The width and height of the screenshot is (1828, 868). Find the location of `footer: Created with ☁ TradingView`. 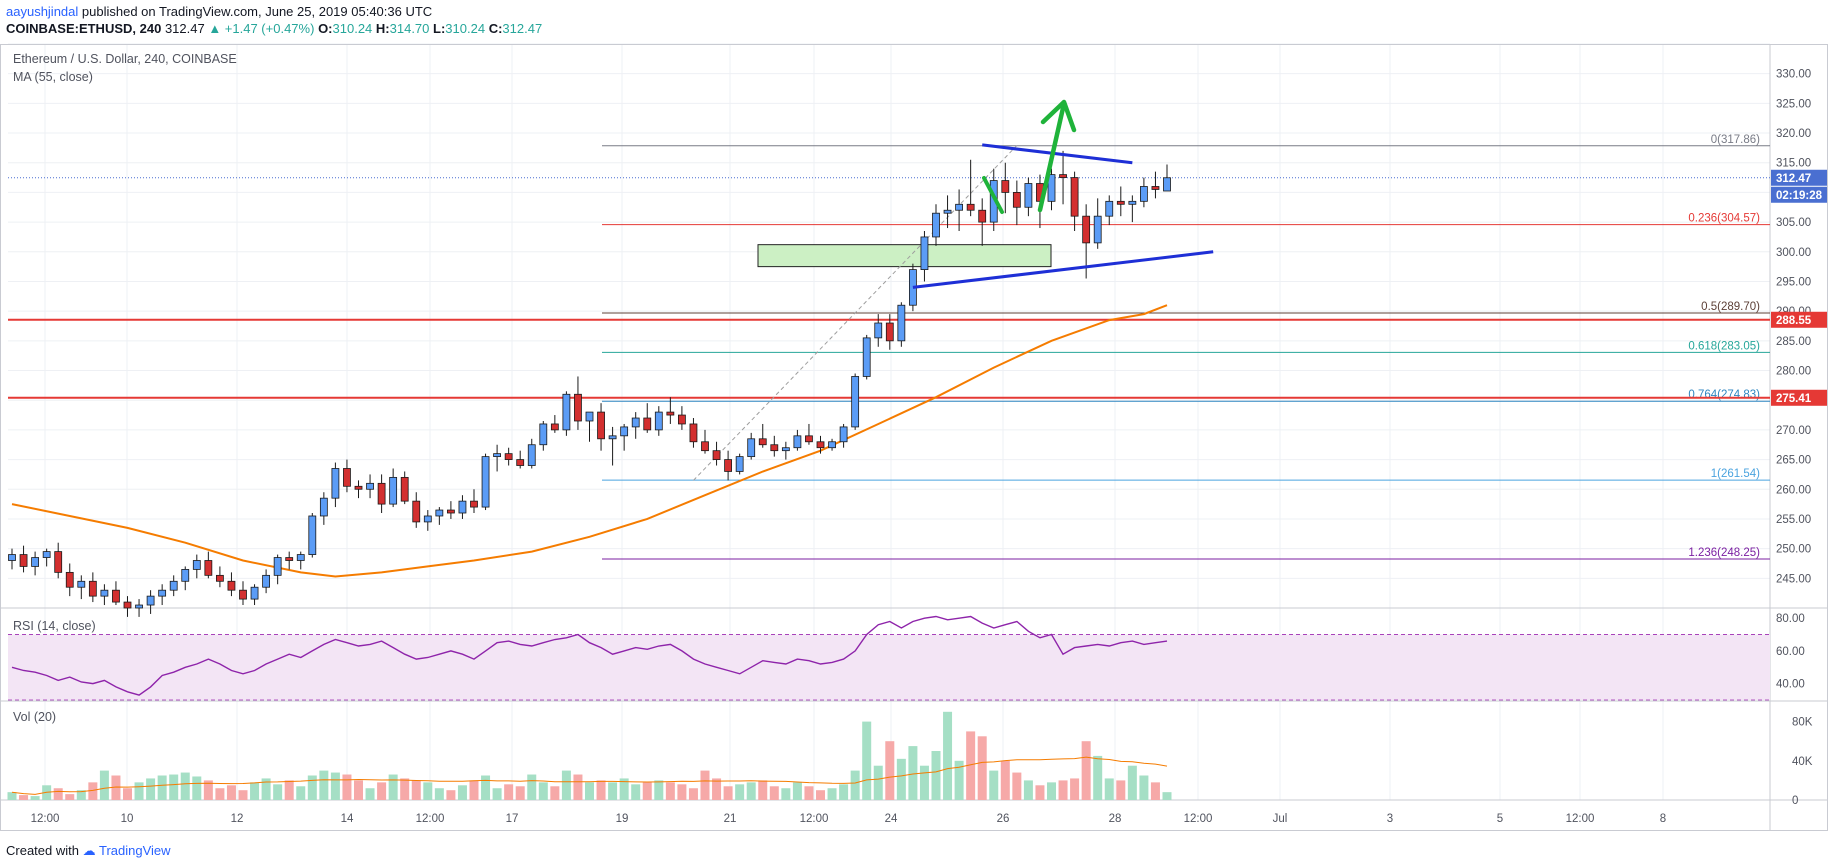

footer: Created with ☁ TradingView is located at coordinates (88, 851).